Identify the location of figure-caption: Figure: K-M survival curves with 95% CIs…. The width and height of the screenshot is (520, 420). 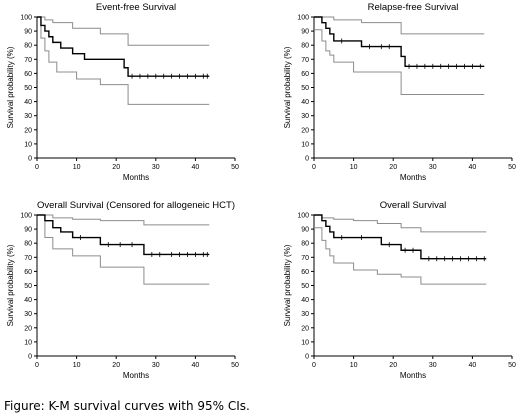
(127, 406).